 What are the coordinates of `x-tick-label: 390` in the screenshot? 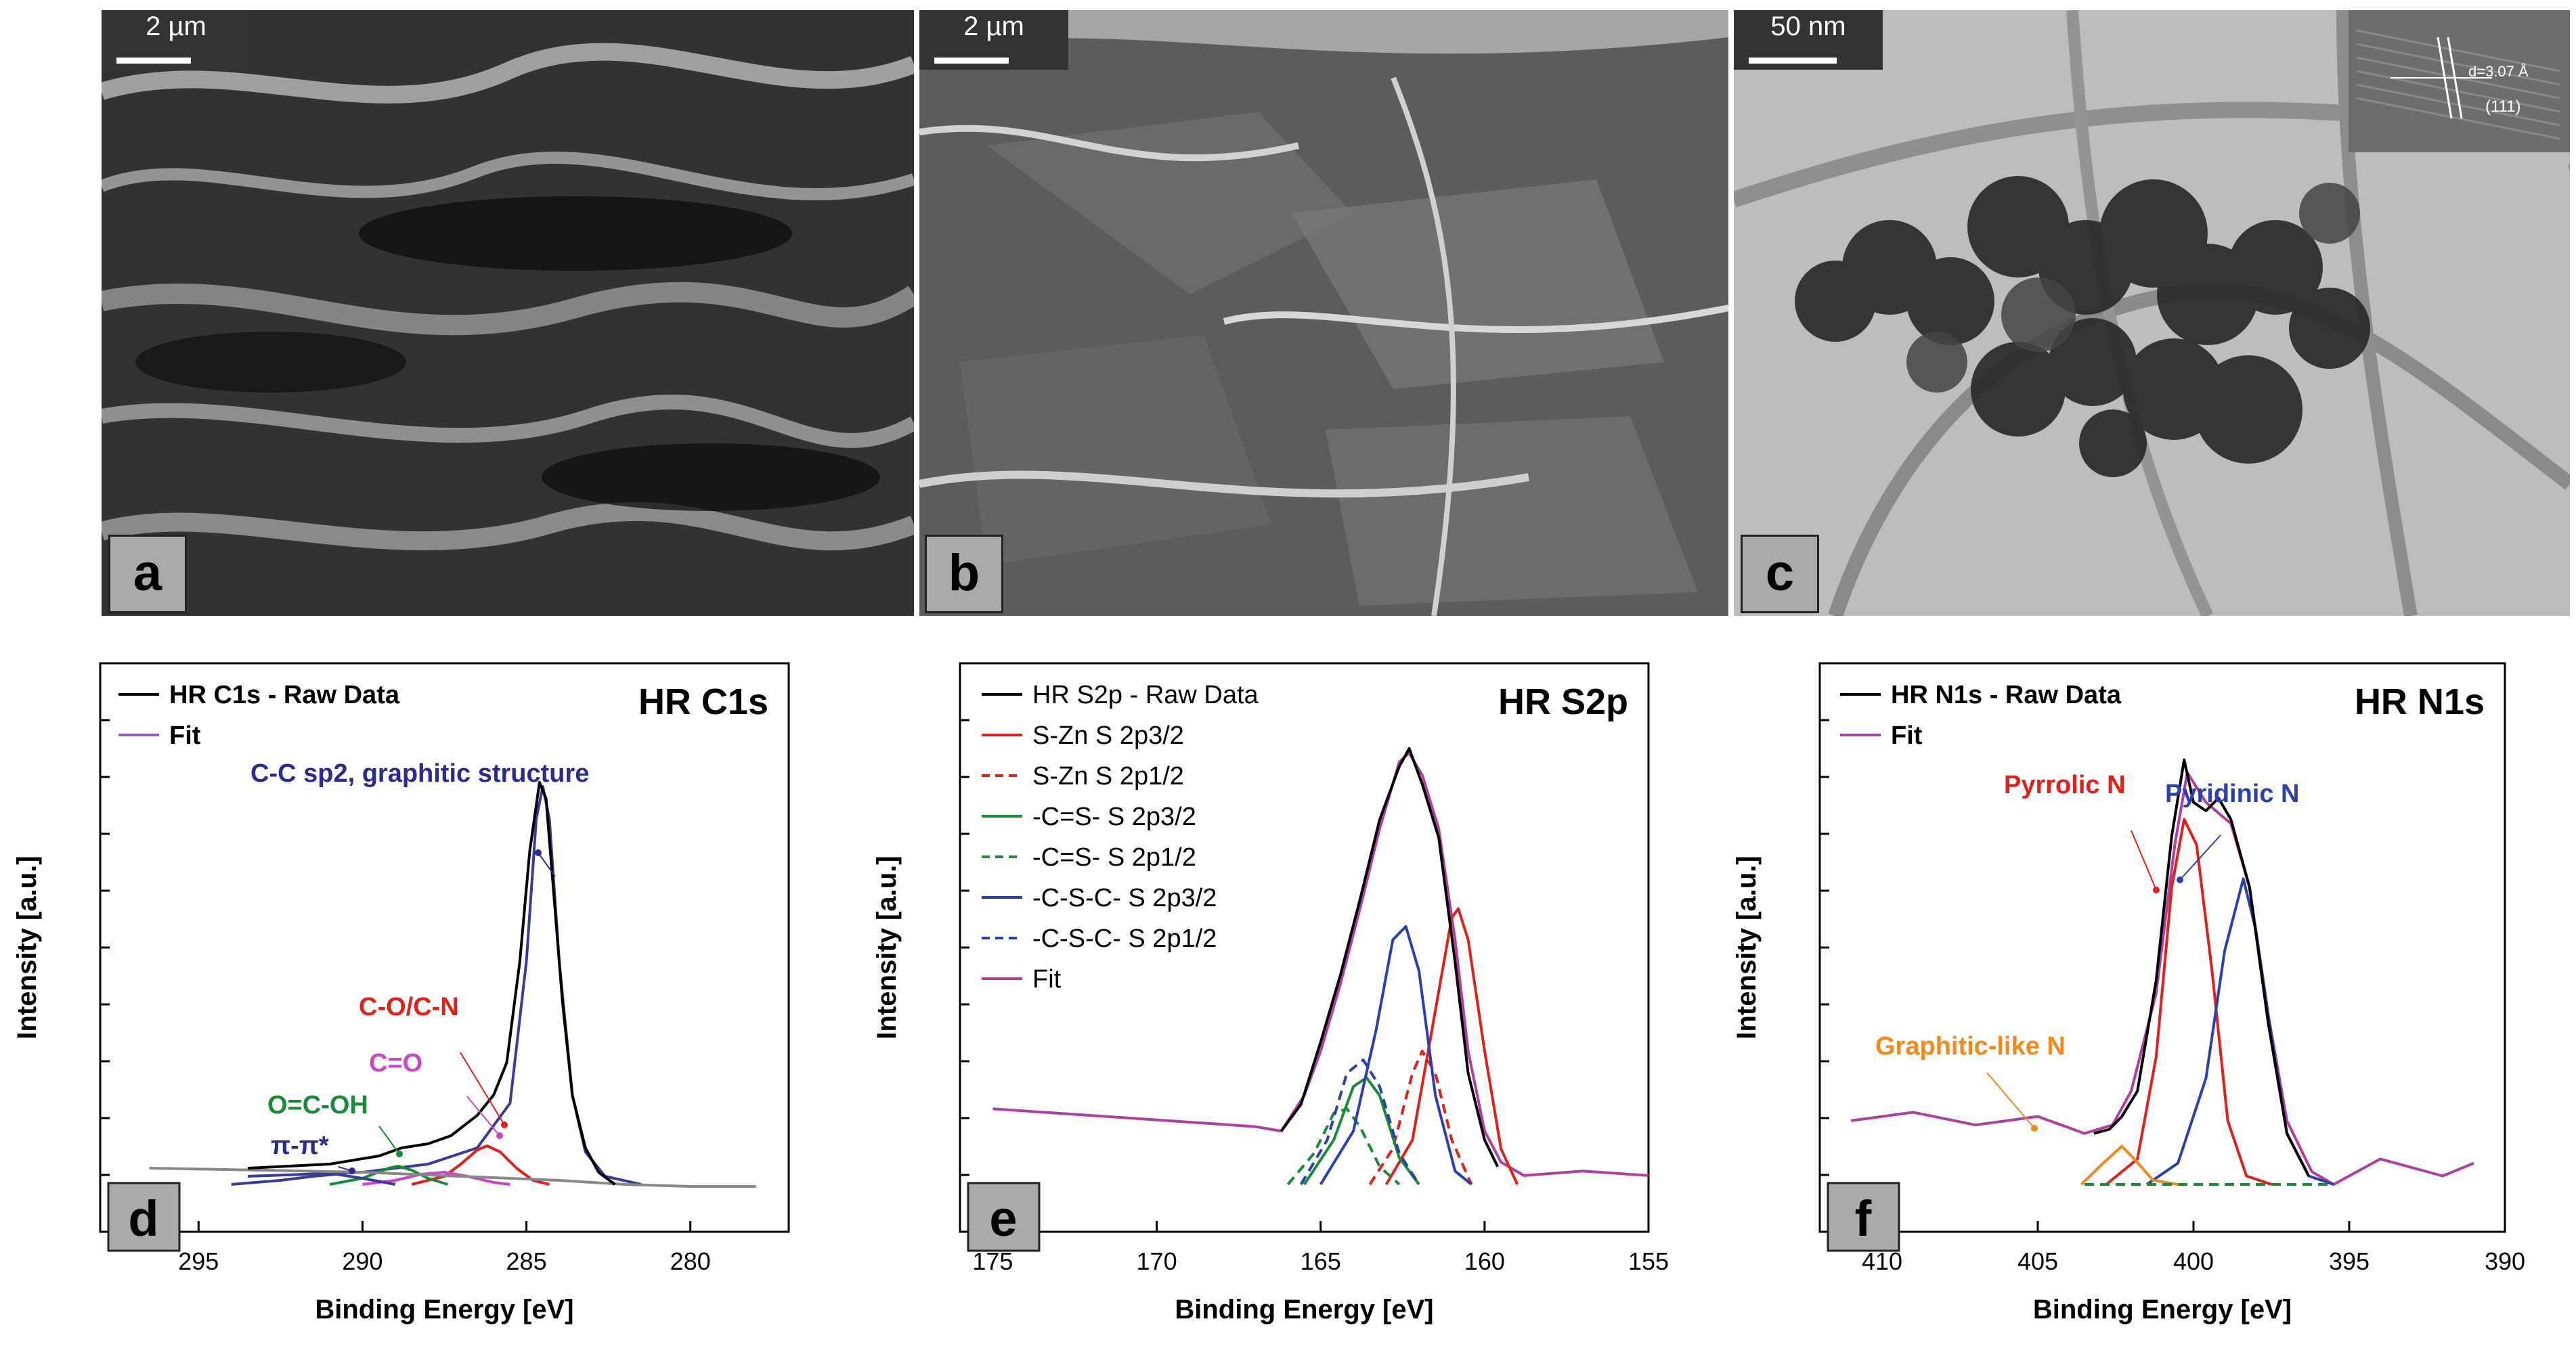 It's located at (2505, 1261).